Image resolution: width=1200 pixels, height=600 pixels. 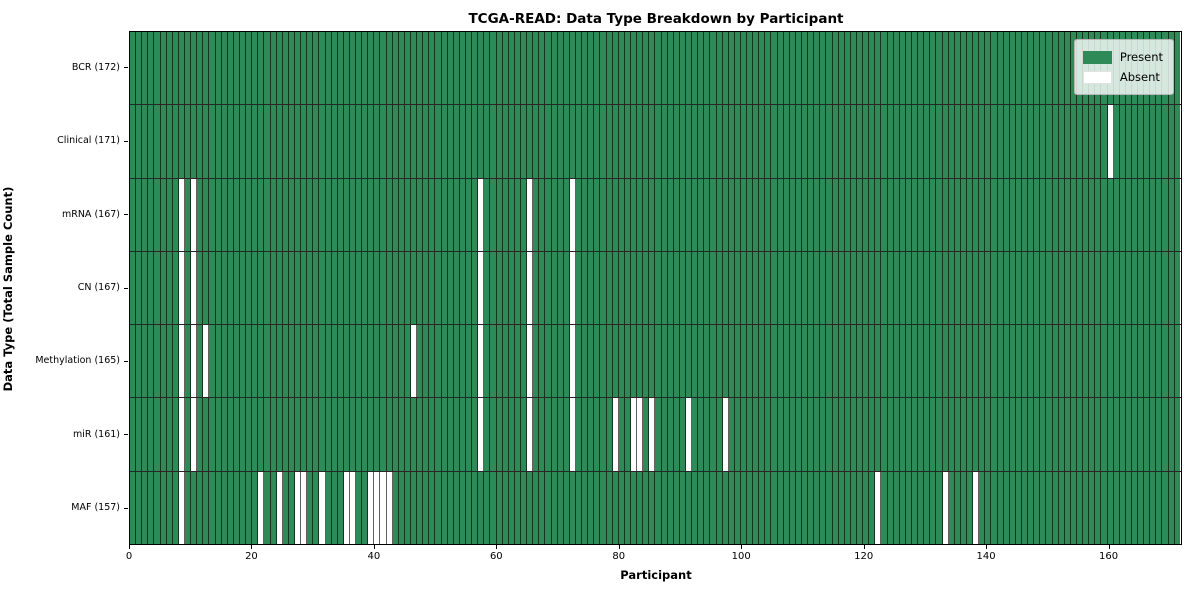 I want to click on heatmap-row-bcr, so click(x=655, y=69).